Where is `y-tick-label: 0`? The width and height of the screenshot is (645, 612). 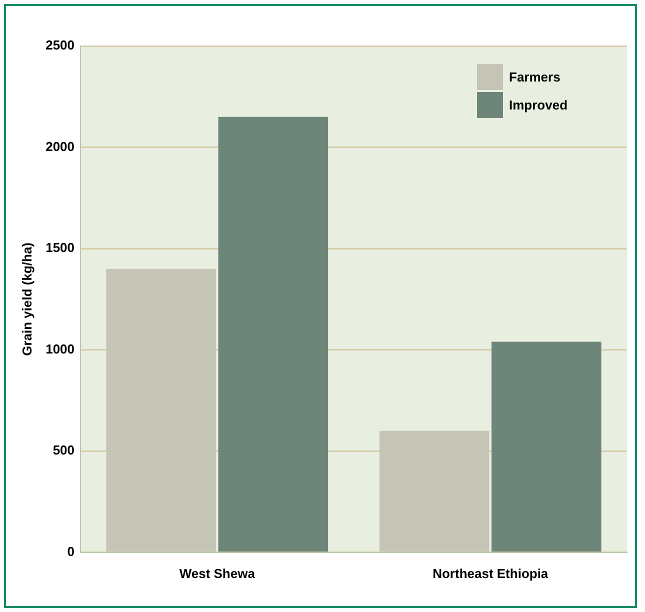 y-tick-label: 0 is located at coordinates (71, 551).